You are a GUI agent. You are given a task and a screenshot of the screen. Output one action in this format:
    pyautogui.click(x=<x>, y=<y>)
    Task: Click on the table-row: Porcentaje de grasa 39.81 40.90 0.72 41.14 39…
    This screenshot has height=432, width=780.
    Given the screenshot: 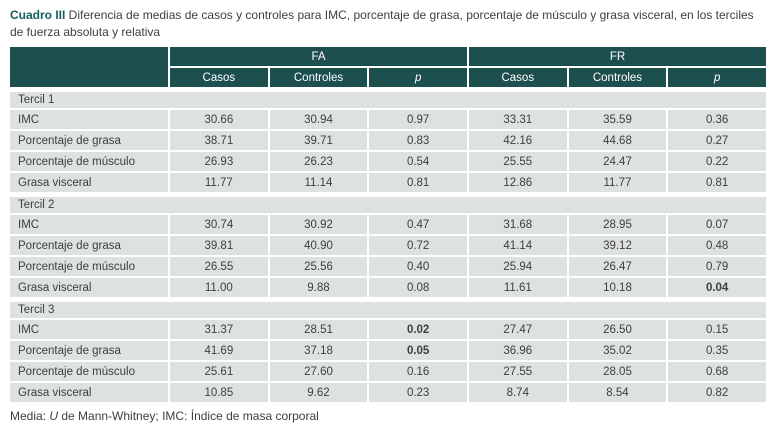 What is the action you would take?
    pyautogui.click(x=388, y=245)
    